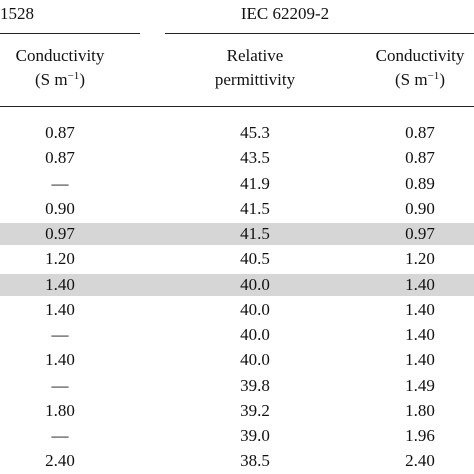 Image resolution: width=474 pixels, height=474 pixels. What do you see at coordinates (17, 13) in the screenshot?
I see `group-header: 1528` at bounding box center [17, 13].